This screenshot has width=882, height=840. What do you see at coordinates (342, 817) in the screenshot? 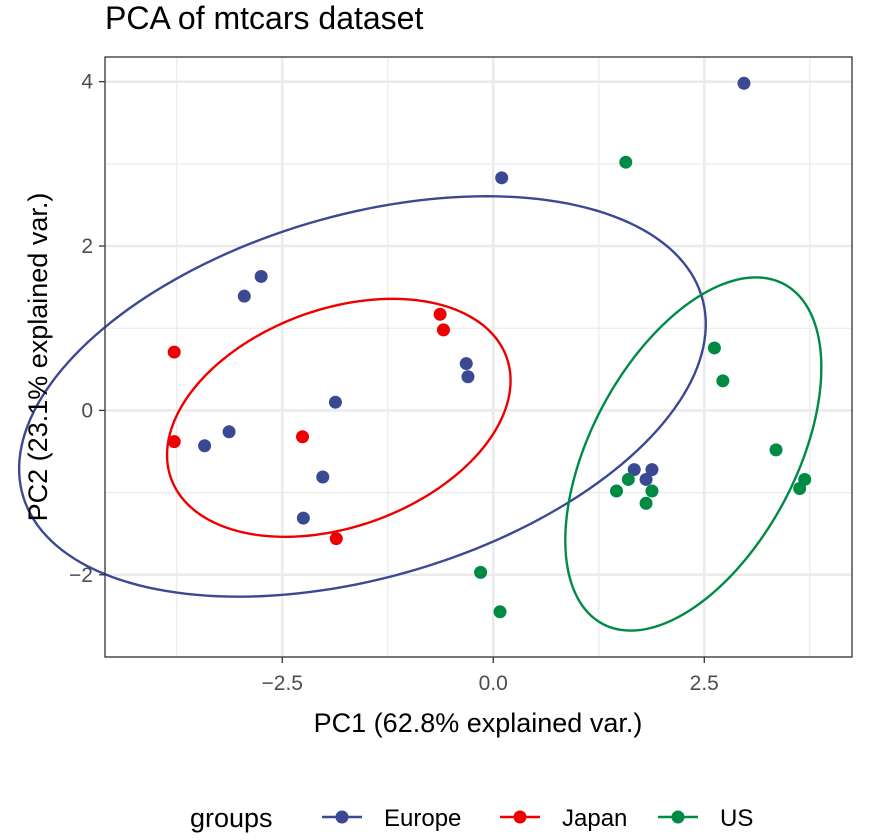
I see `legend-key-point-europe` at bounding box center [342, 817].